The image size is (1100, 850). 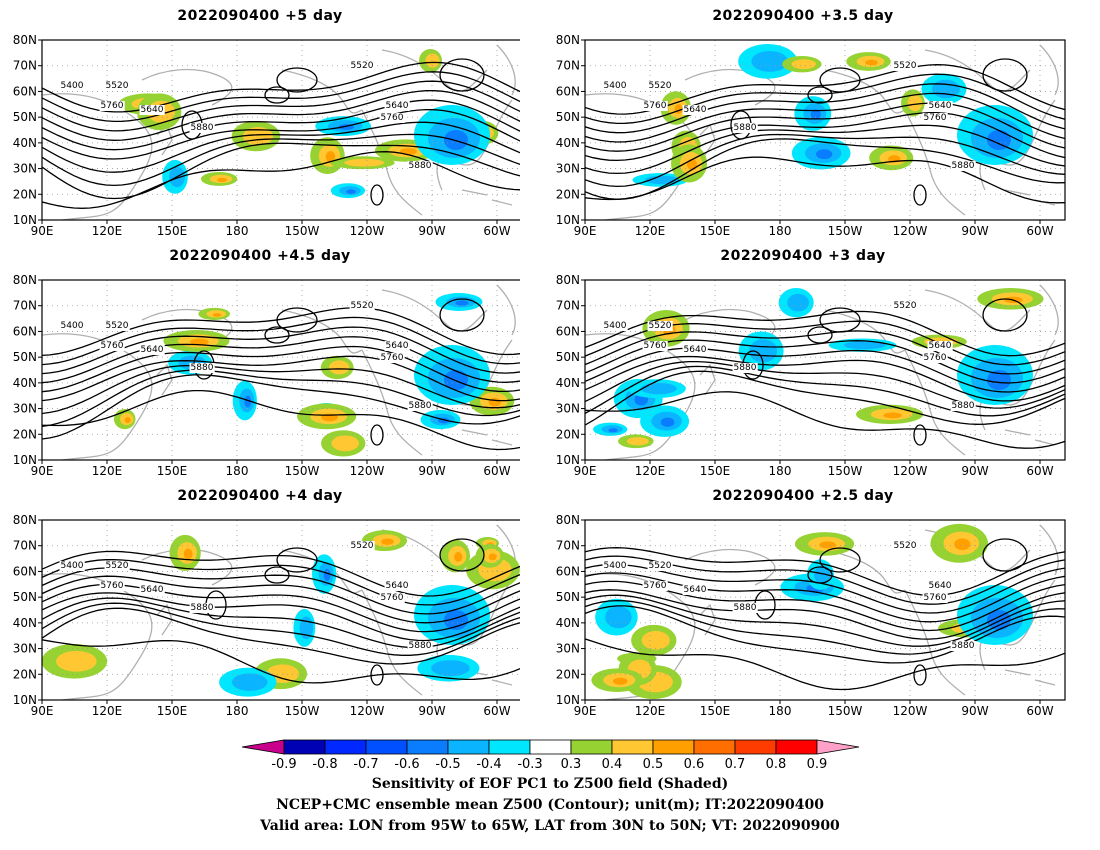 I want to click on lon-label: 120E, so click(x=650, y=471).